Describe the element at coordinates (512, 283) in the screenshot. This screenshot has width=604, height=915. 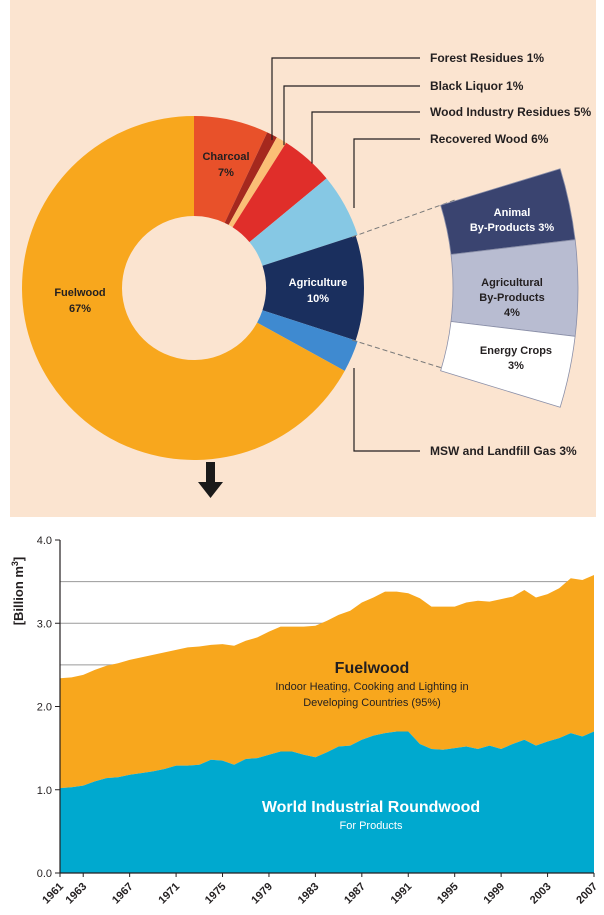
I see `breakdown-label-agricultural-by-products: Agricultural` at that location.